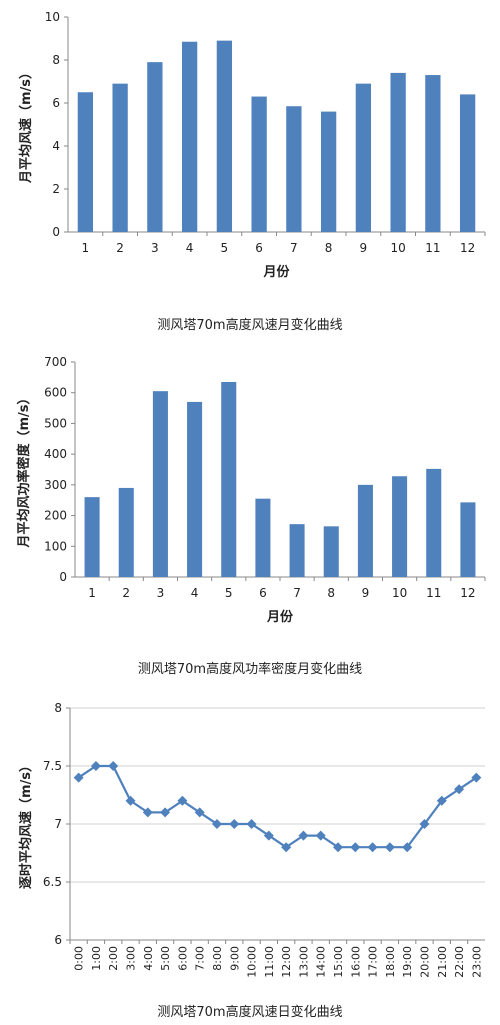 This screenshot has height=1025, width=500. I want to click on x-tick-label: 21:00, so click(442, 962).